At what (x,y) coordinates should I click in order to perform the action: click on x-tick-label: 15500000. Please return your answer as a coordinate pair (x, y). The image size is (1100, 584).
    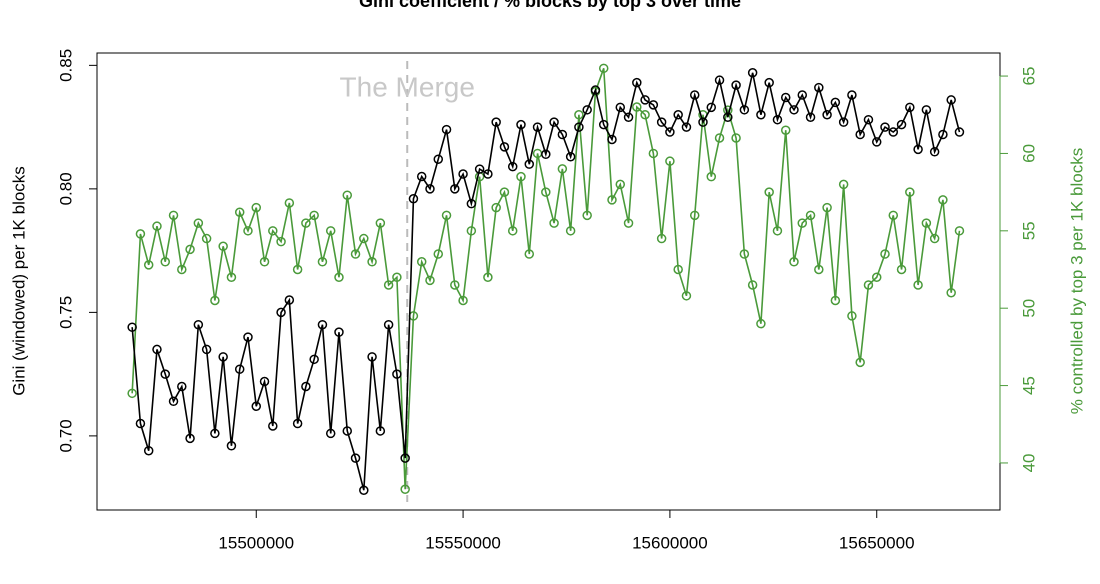
    Looking at the image, I should click on (256, 542).